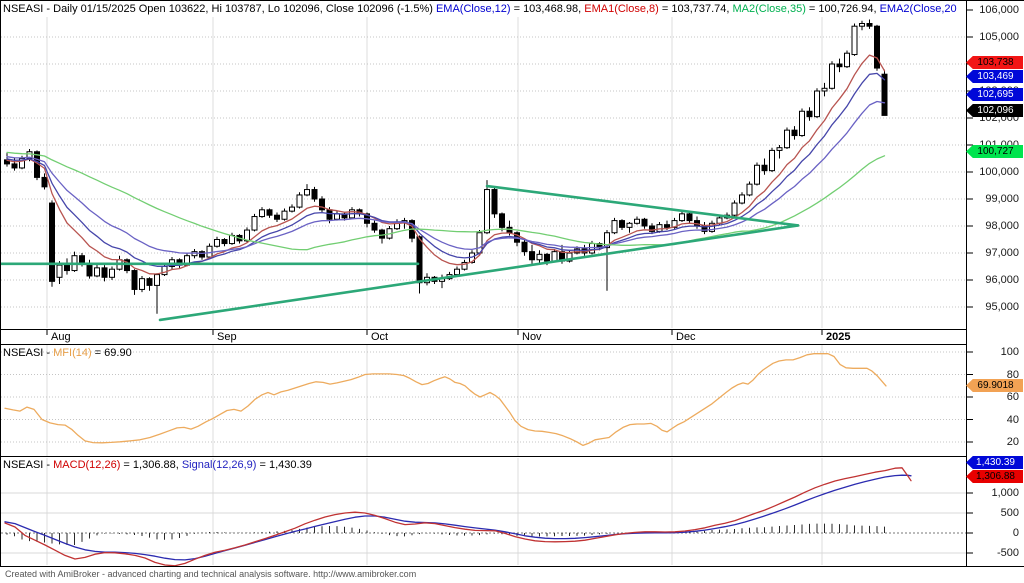  I want to click on title-segment: Signal(12,26,9), so click(219, 465).